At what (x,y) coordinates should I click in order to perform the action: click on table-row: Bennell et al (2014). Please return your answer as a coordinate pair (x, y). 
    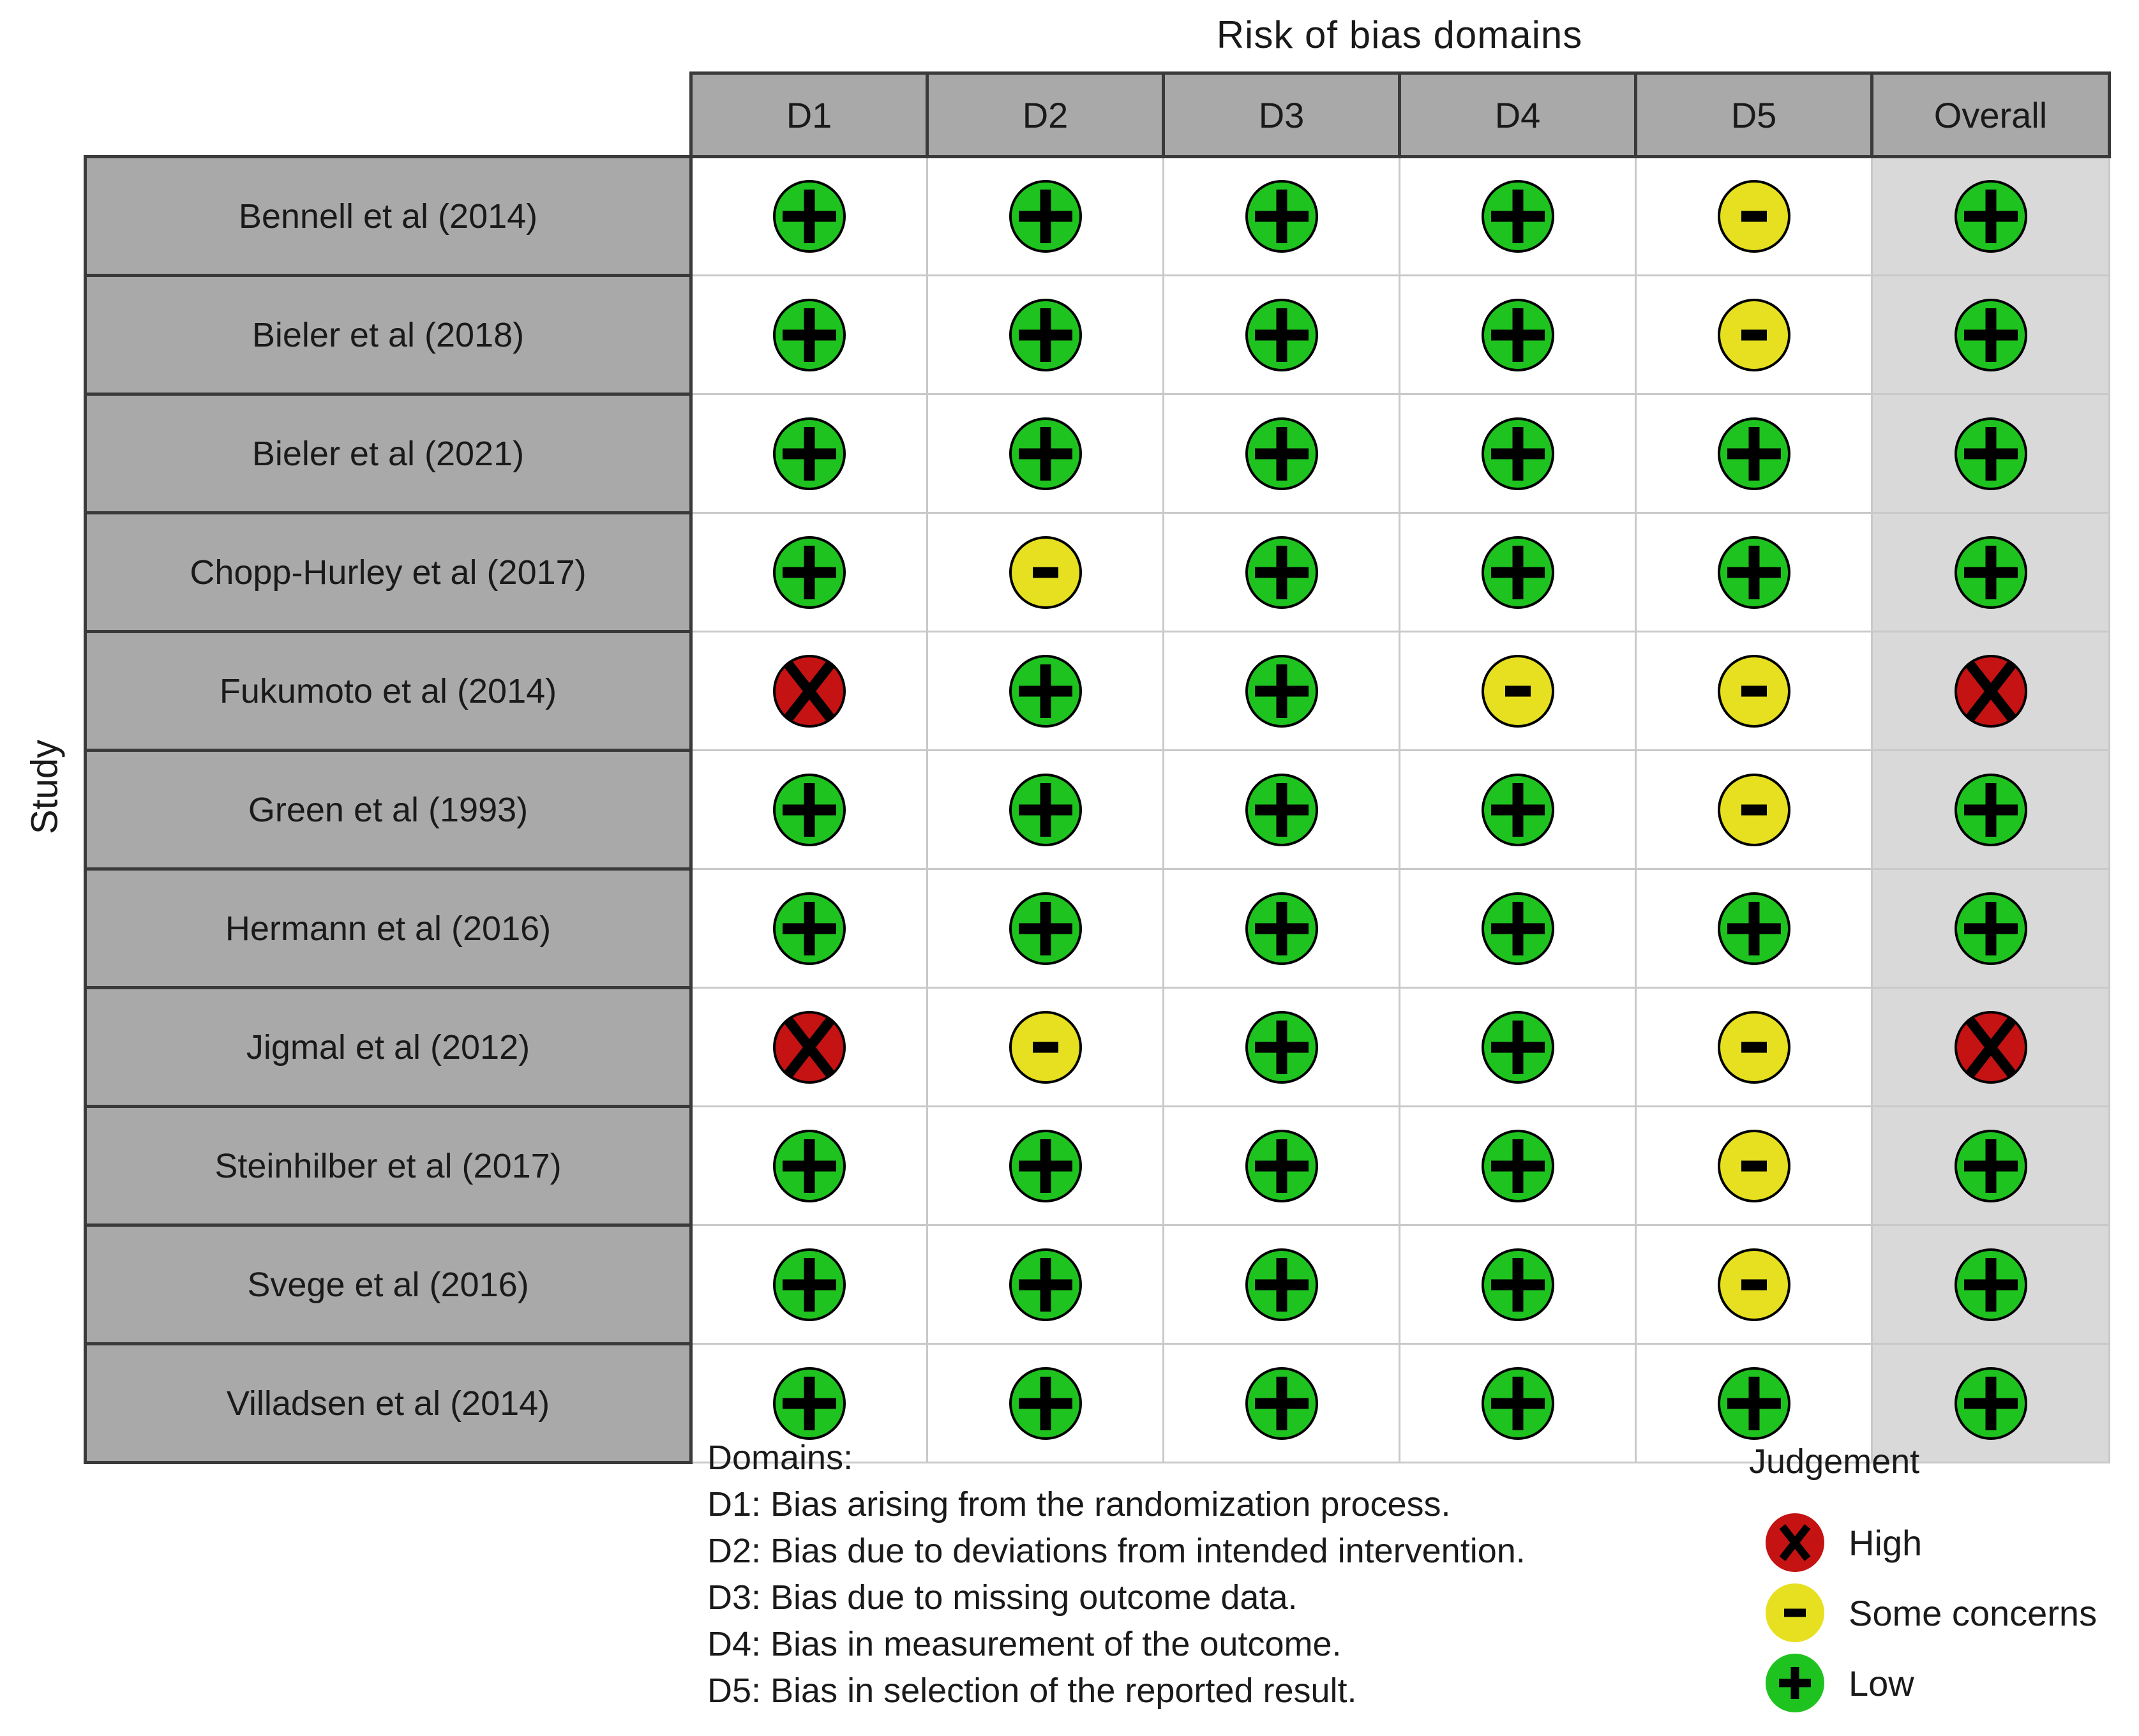
    Looking at the image, I should click on (1097, 216).